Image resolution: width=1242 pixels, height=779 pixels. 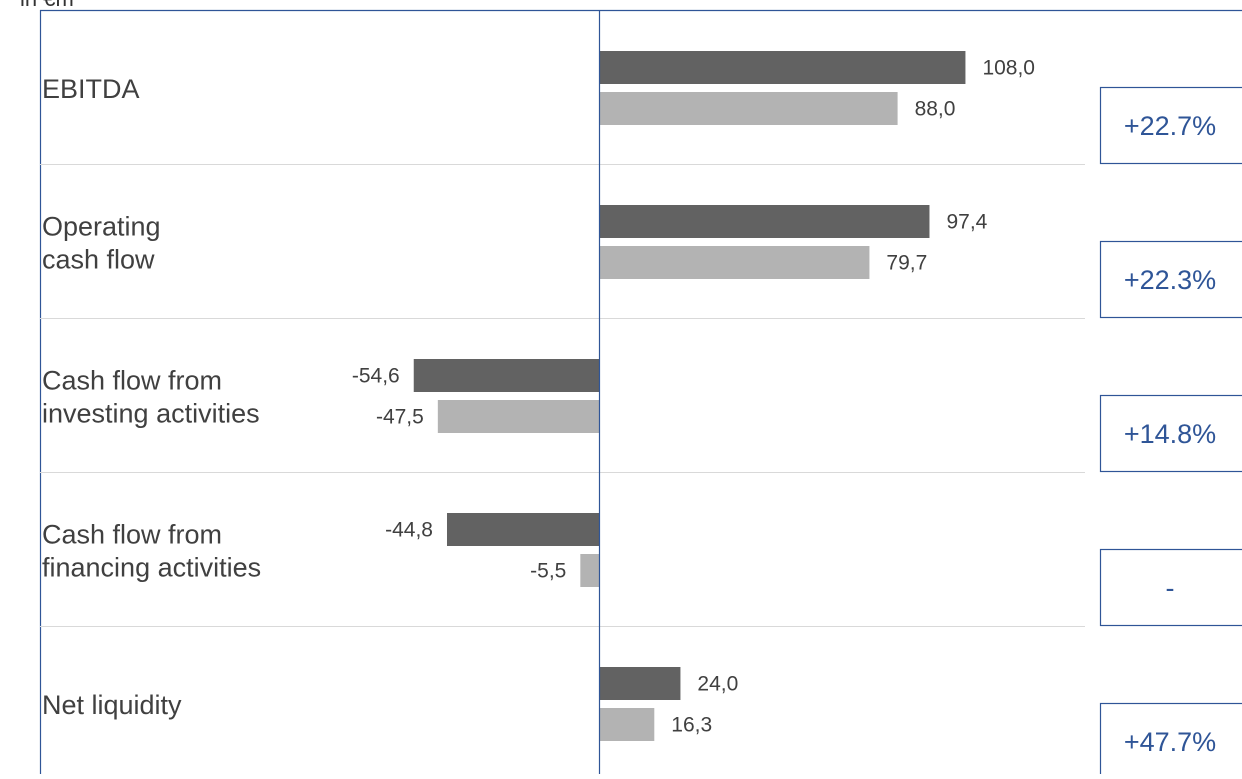 What do you see at coordinates (91, 89) in the screenshot?
I see `category-label: EBITDA` at bounding box center [91, 89].